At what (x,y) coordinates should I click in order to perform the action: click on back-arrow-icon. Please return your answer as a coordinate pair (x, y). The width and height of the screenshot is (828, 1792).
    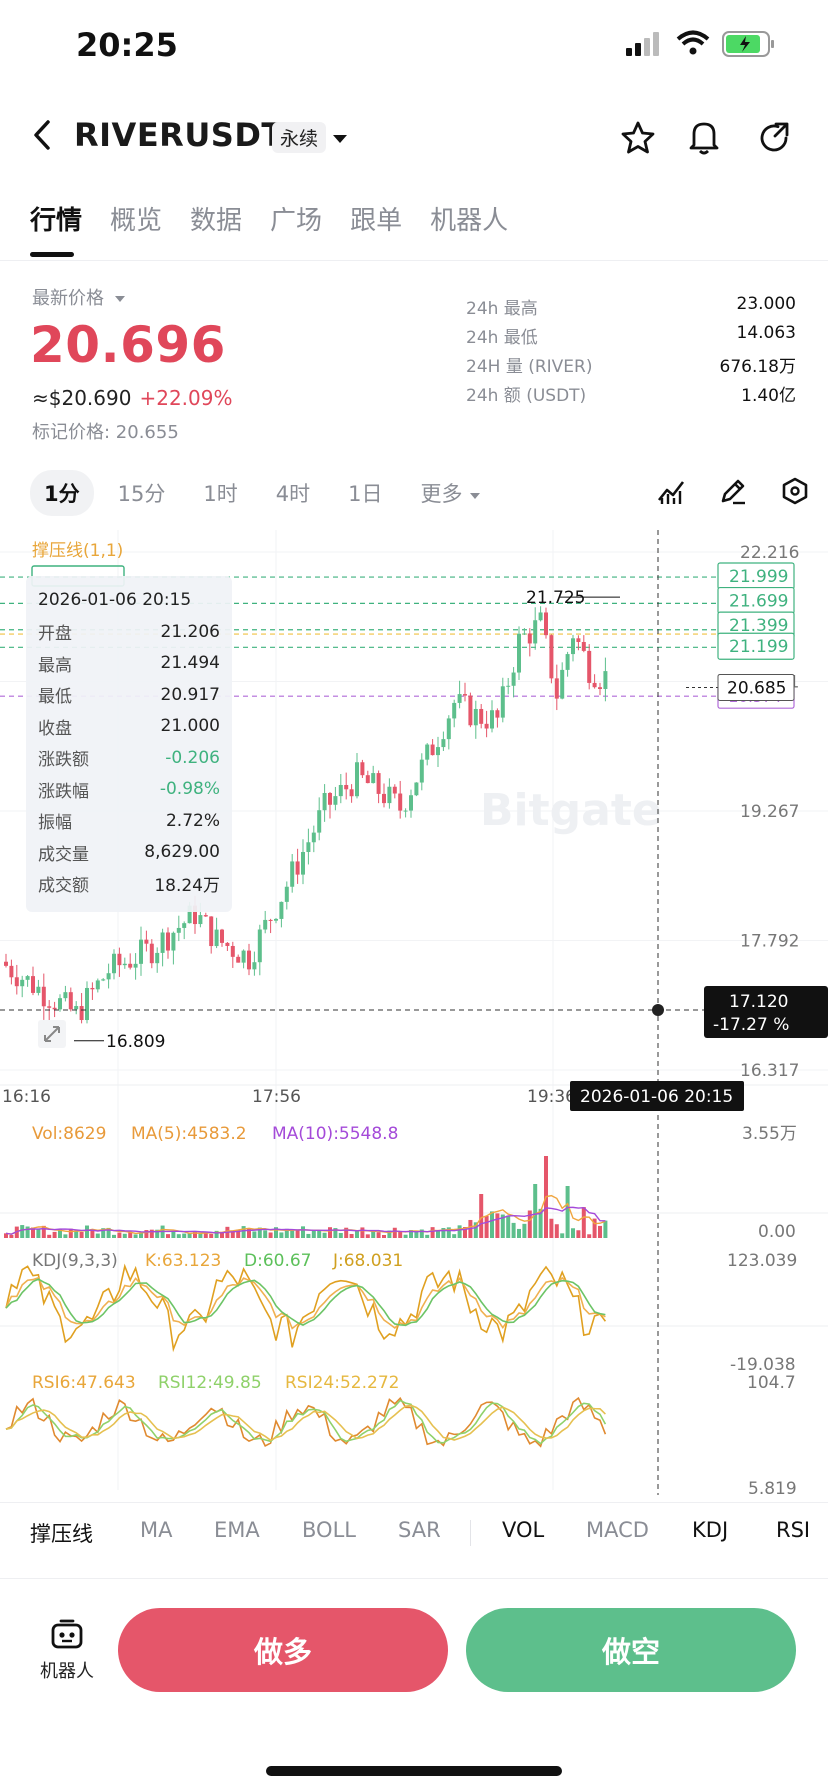
    Looking at the image, I should click on (43, 135).